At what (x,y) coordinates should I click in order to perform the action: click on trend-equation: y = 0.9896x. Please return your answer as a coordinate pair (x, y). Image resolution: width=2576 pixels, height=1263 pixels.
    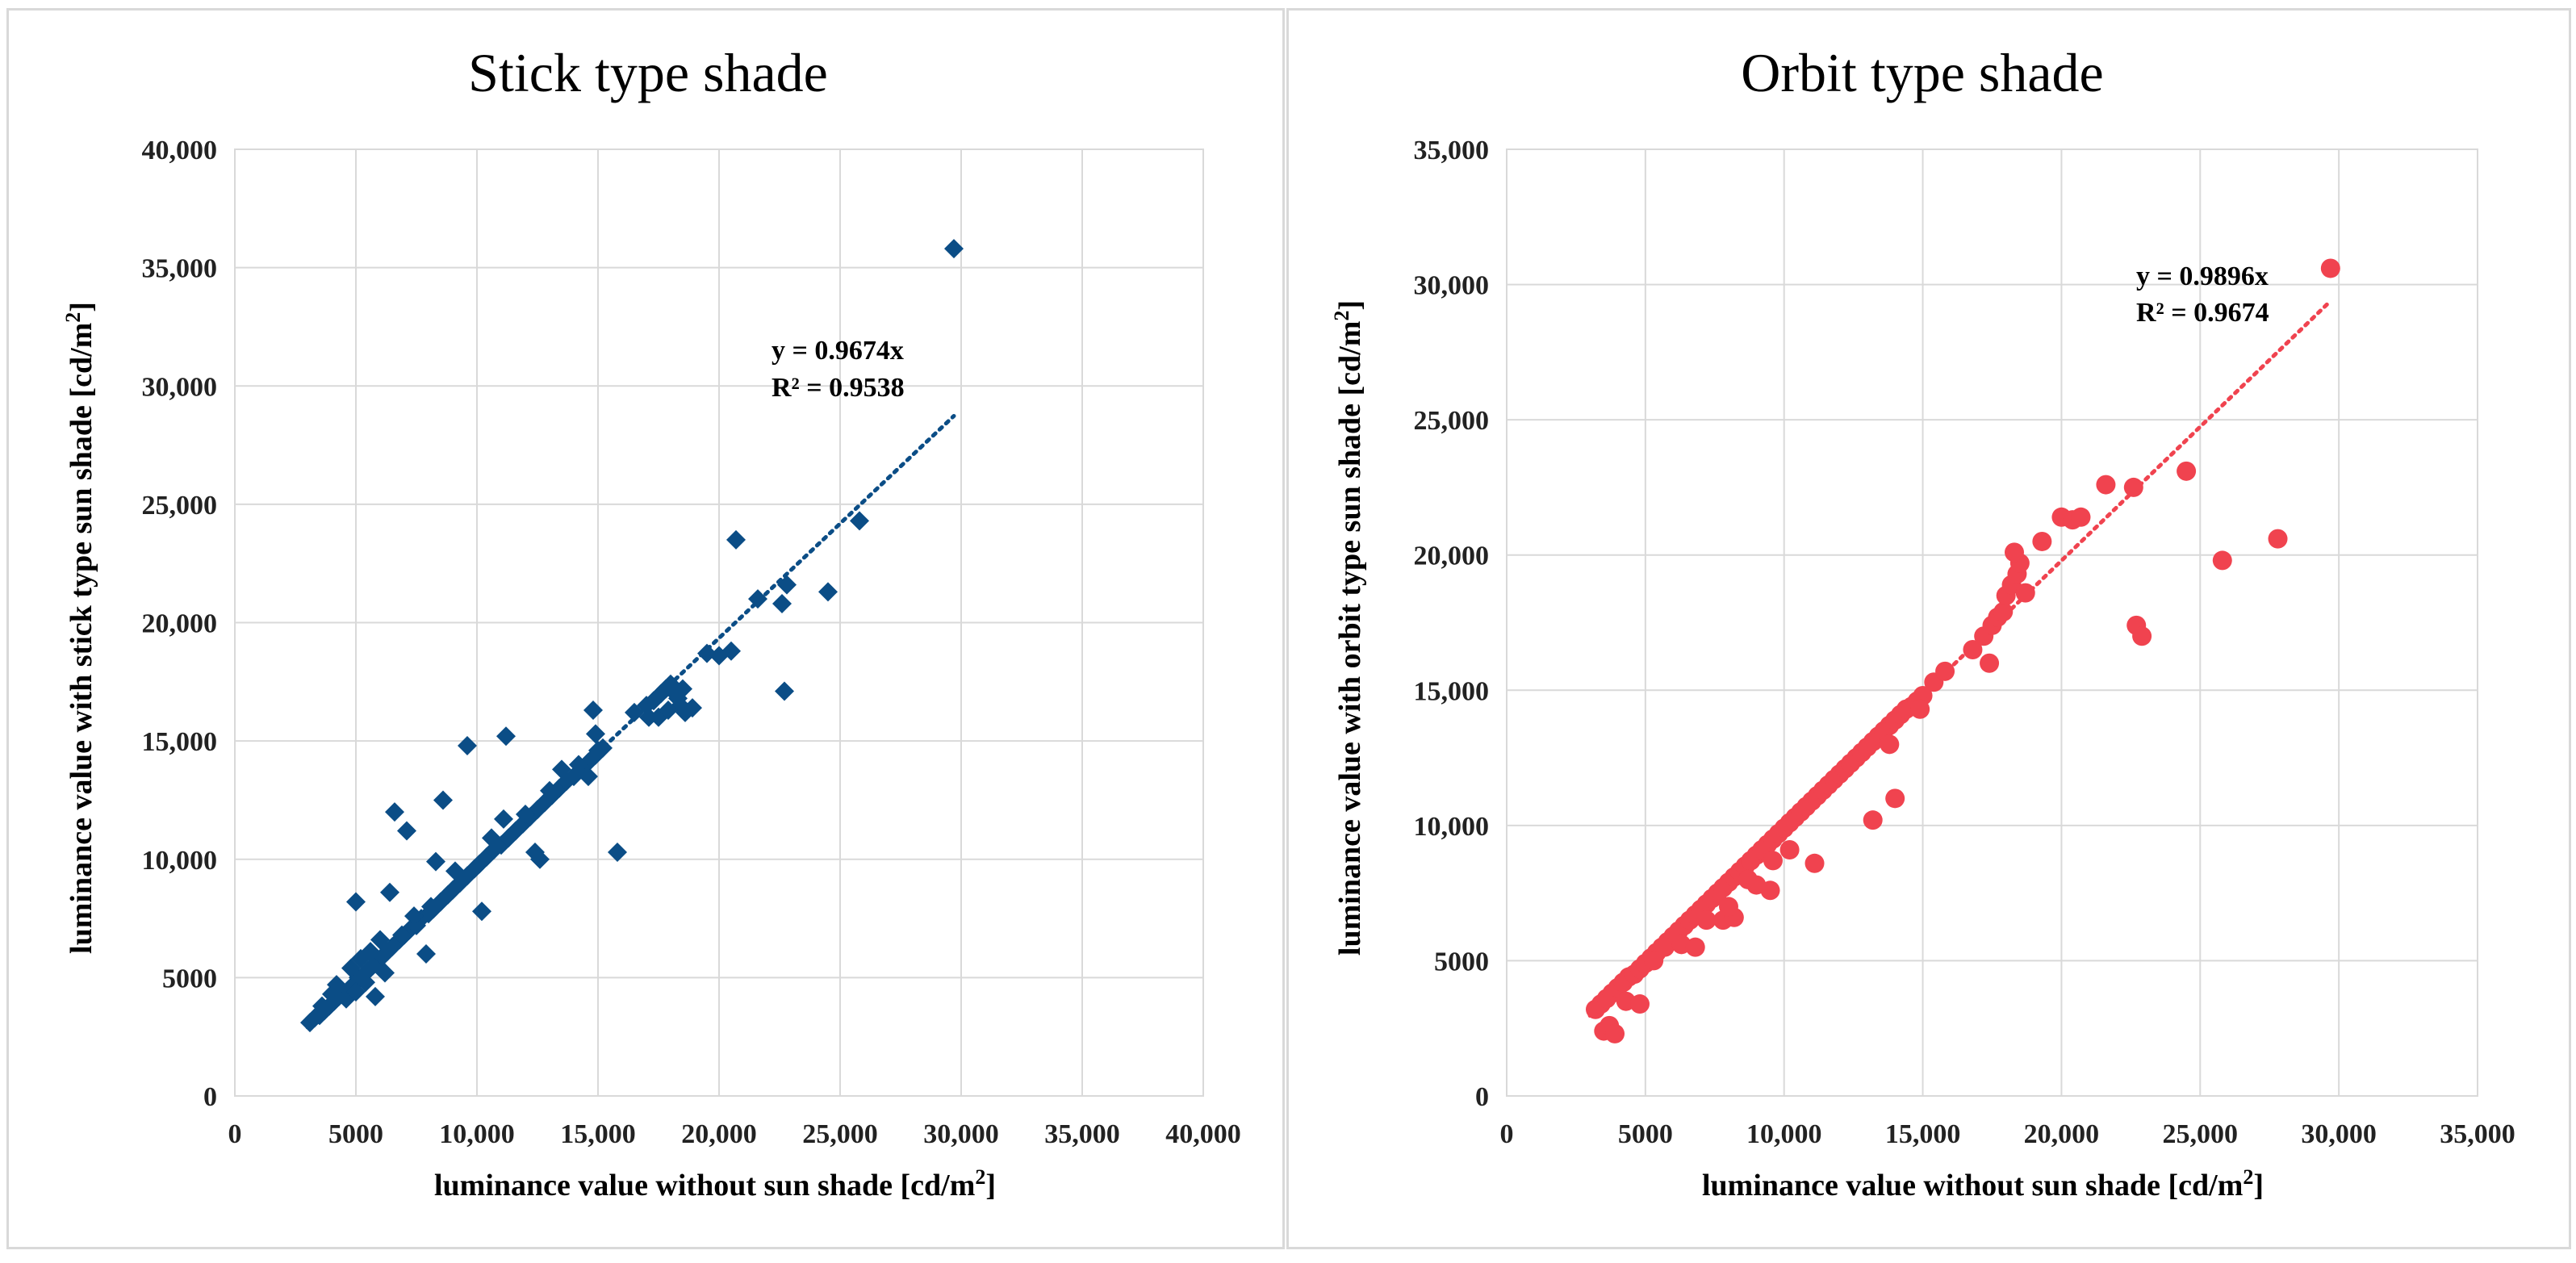
    Looking at the image, I should click on (2202, 276).